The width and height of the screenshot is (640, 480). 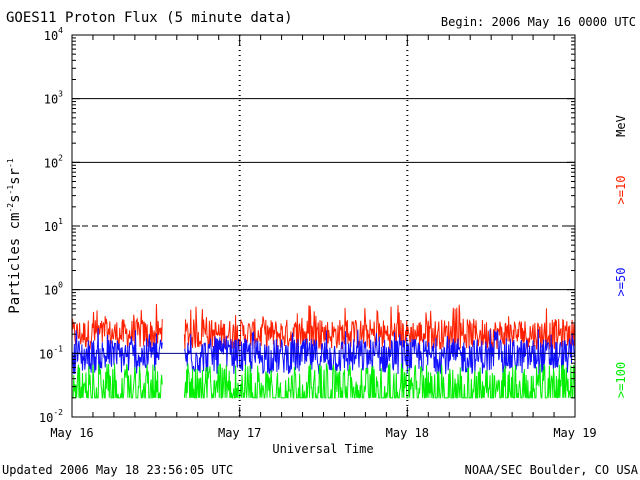 What do you see at coordinates (51, 416) in the screenshot?
I see `y-tick-label: 10⁻²` at bounding box center [51, 416].